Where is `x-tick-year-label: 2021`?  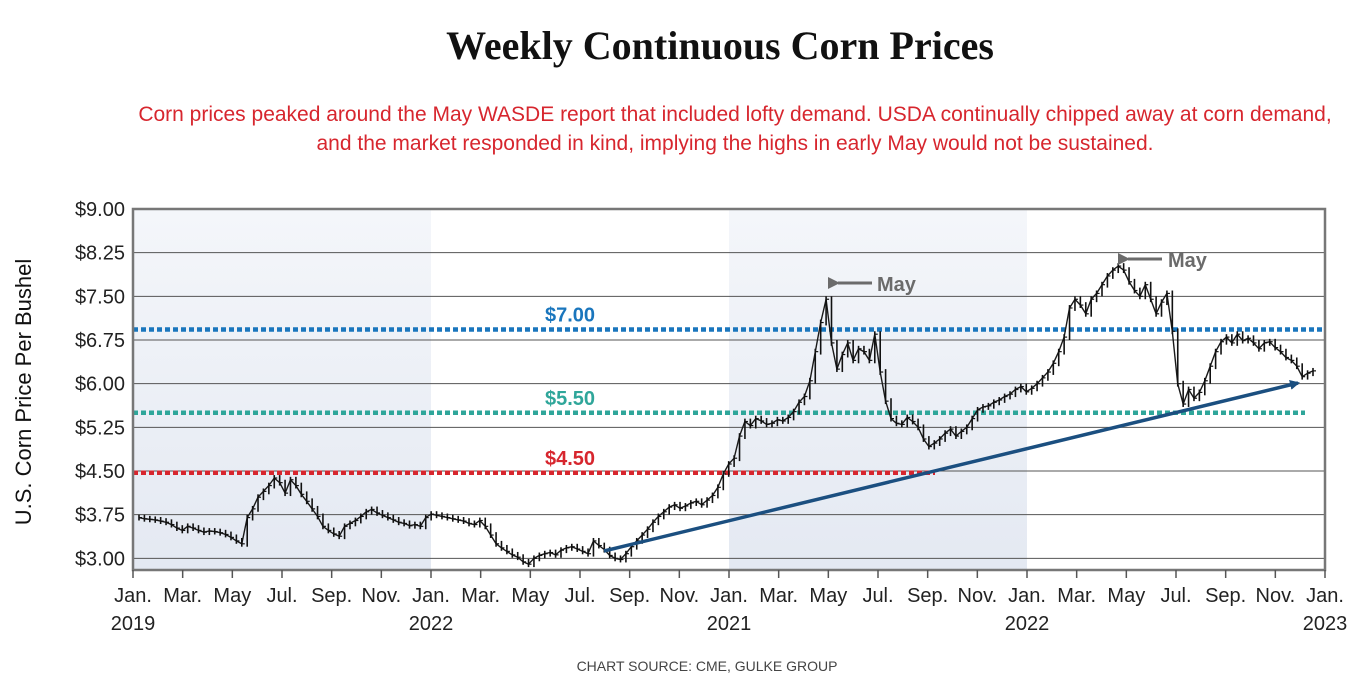
x-tick-year-label: 2021 is located at coordinates (729, 624).